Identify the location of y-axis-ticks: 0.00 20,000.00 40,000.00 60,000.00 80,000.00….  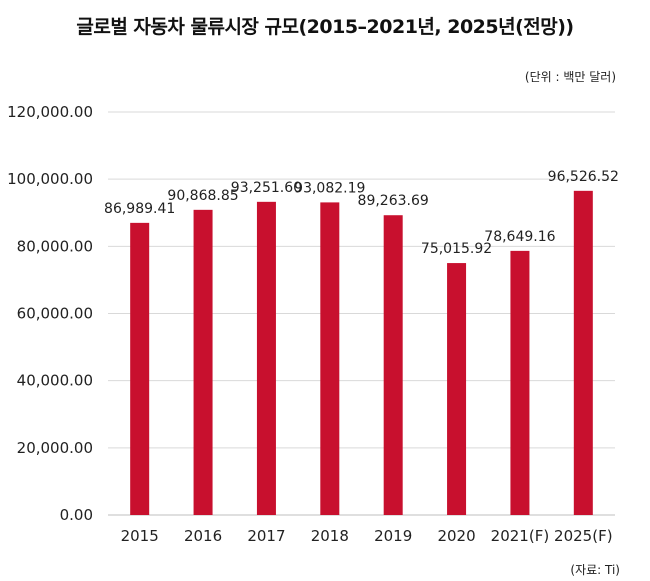
(50, 313).